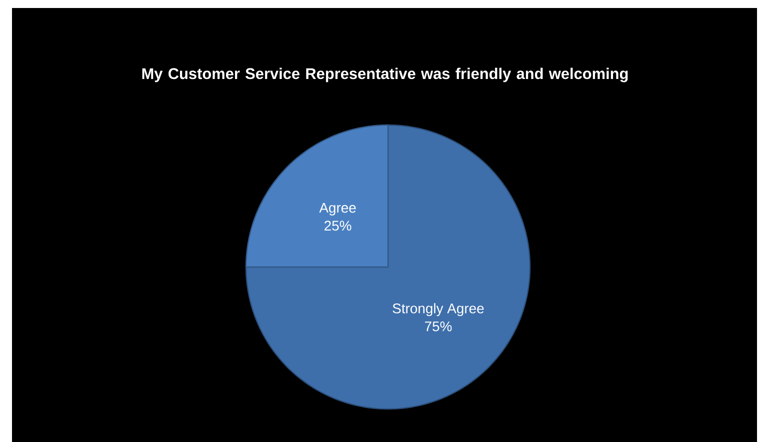 This screenshot has height=442, width=770. What do you see at coordinates (338, 225) in the screenshot?
I see `data-label: 25%` at bounding box center [338, 225].